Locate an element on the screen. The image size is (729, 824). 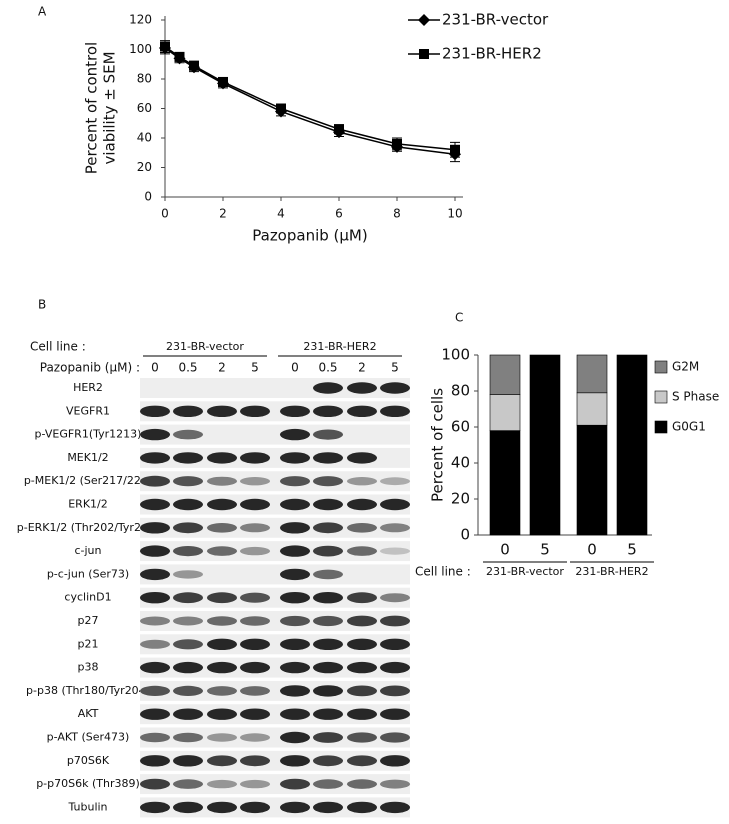
blot-row-label: AKT is located at coordinates (88, 713).